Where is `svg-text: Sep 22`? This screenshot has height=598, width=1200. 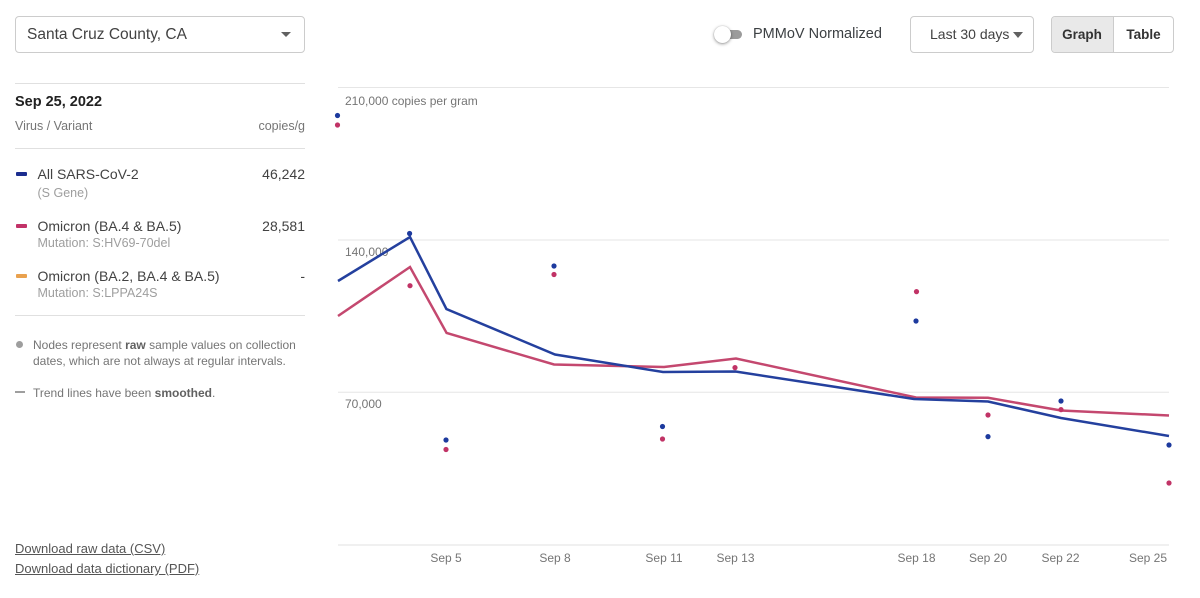
svg-text: Sep 22 is located at coordinates (1060, 558).